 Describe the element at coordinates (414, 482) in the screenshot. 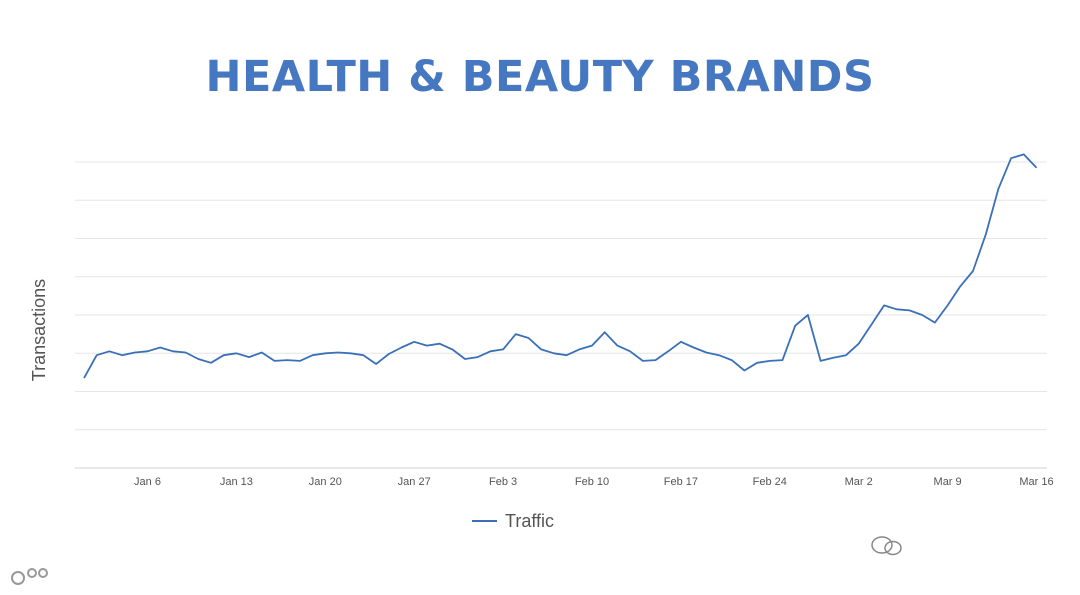

I see `x-tick-label: Jan 27` at that location.